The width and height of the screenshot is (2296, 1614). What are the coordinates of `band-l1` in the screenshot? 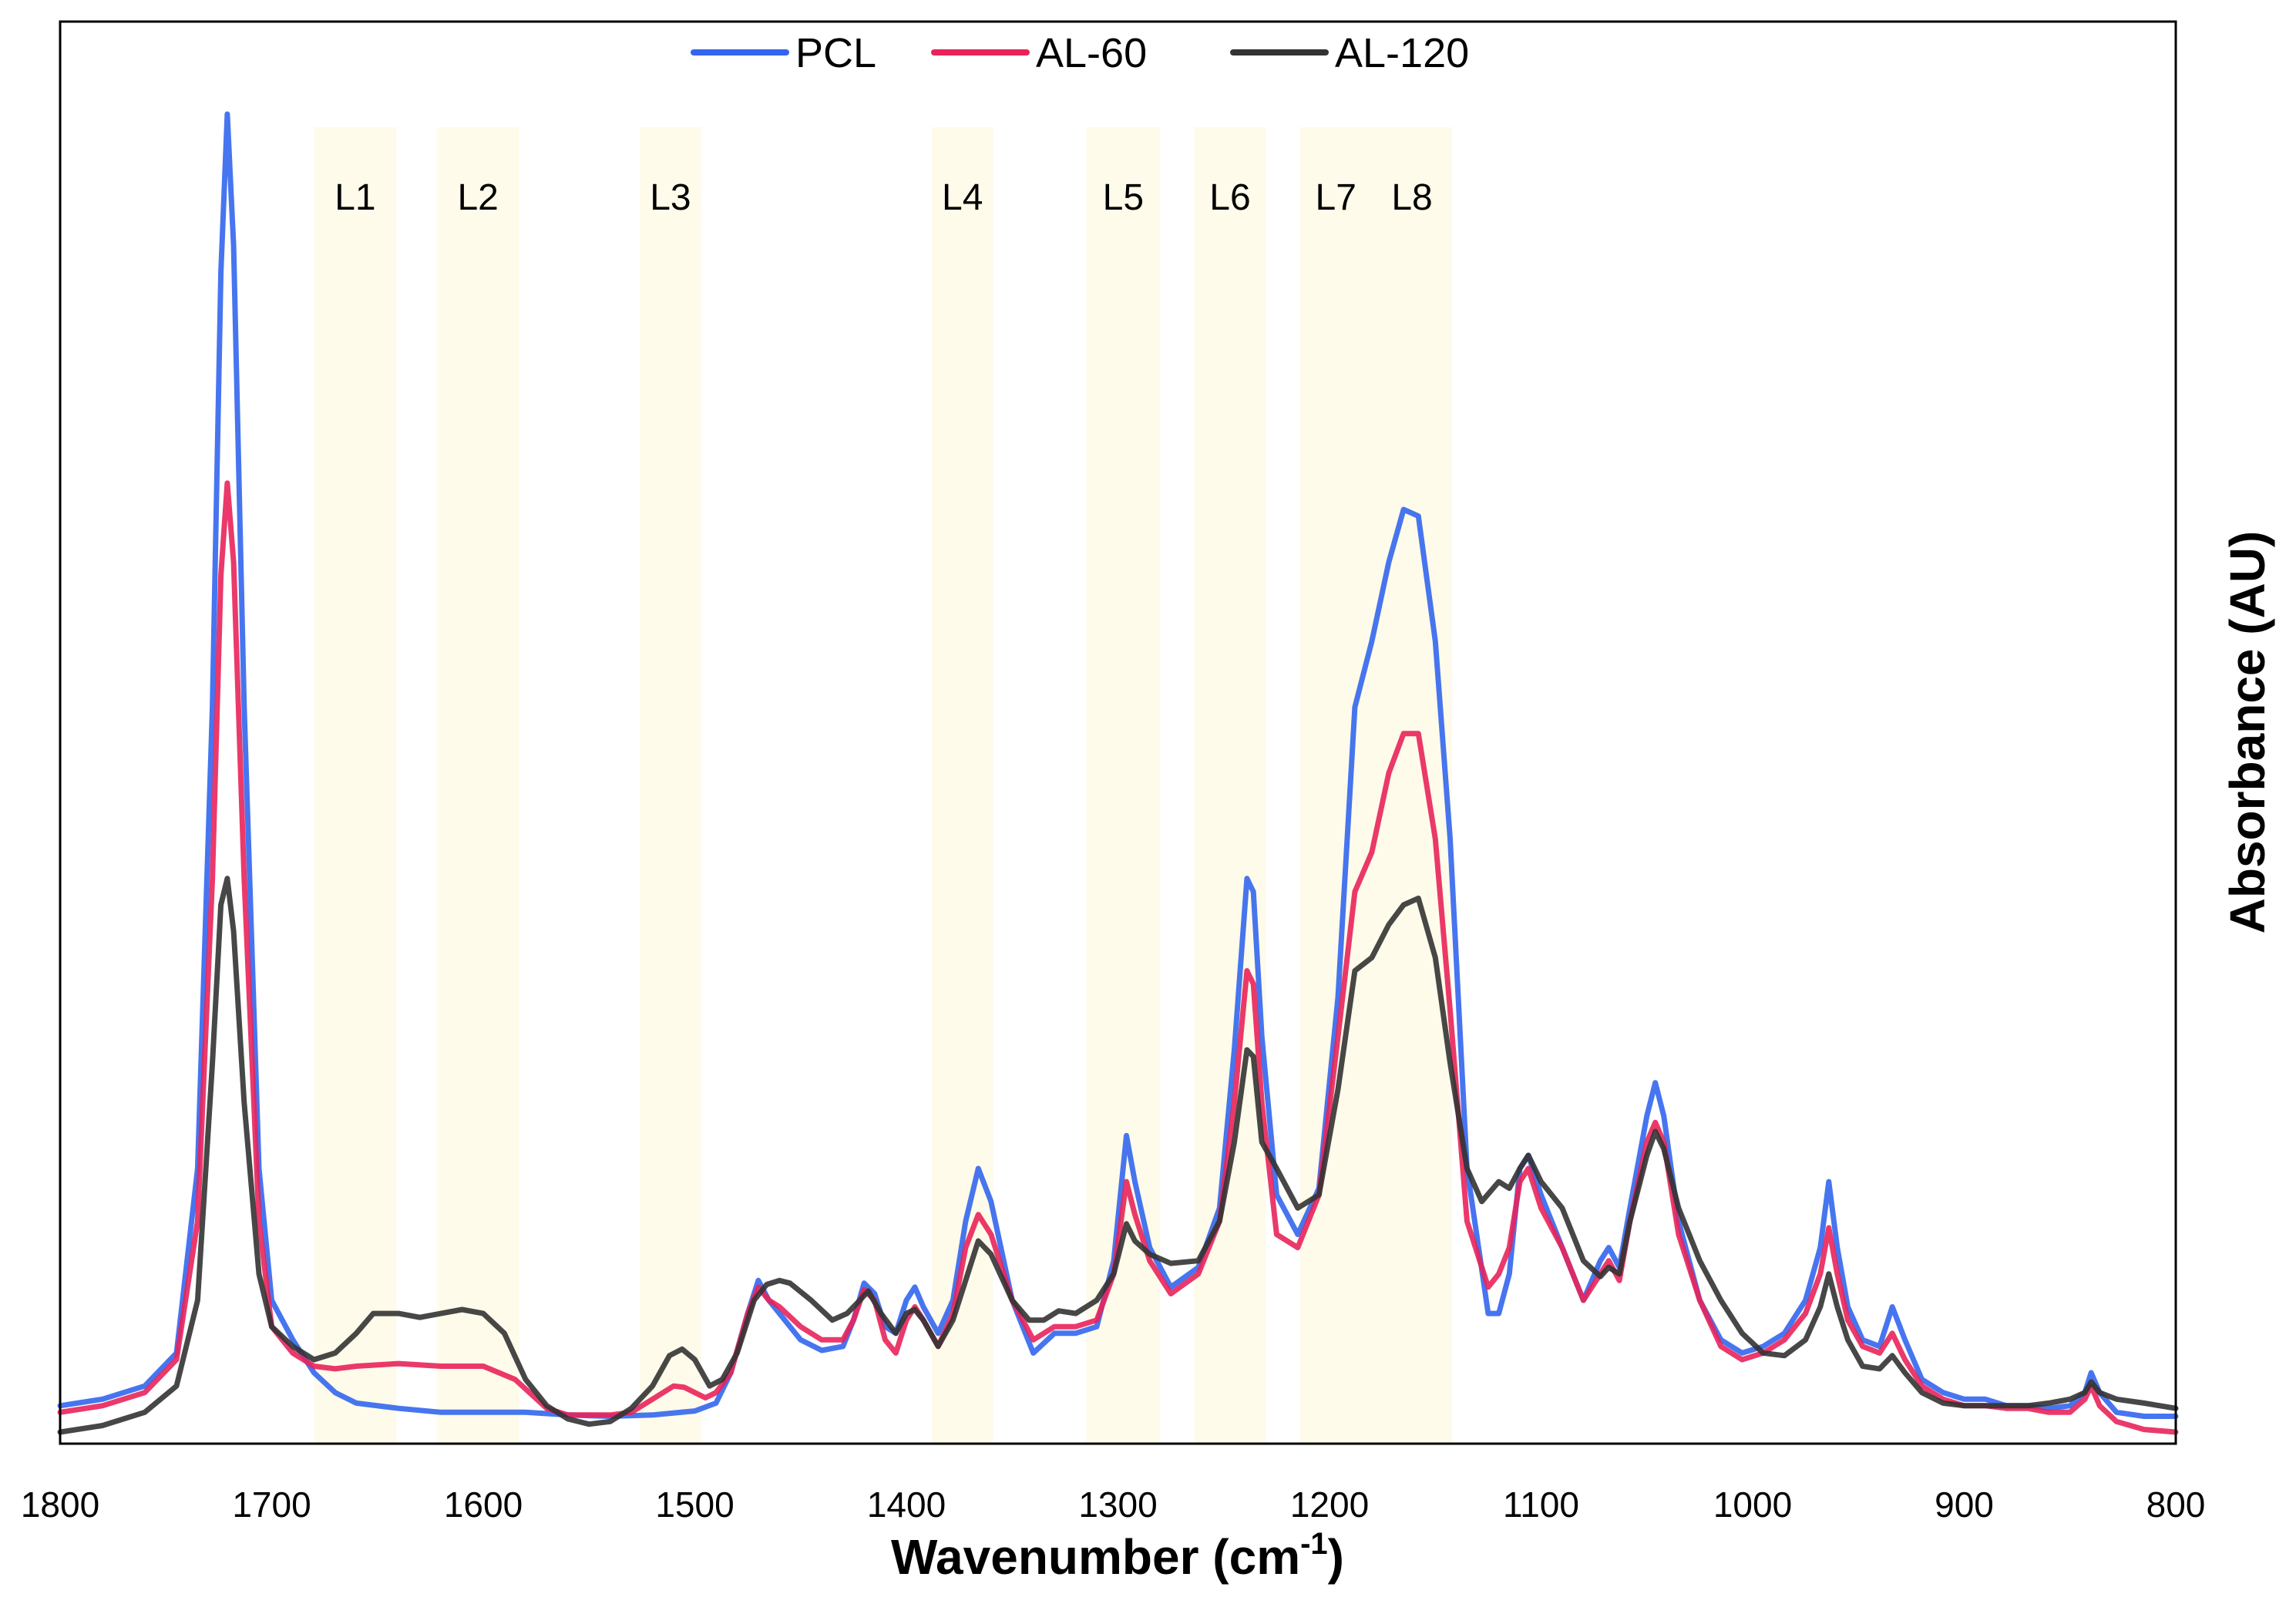 It's located at (355, 786).